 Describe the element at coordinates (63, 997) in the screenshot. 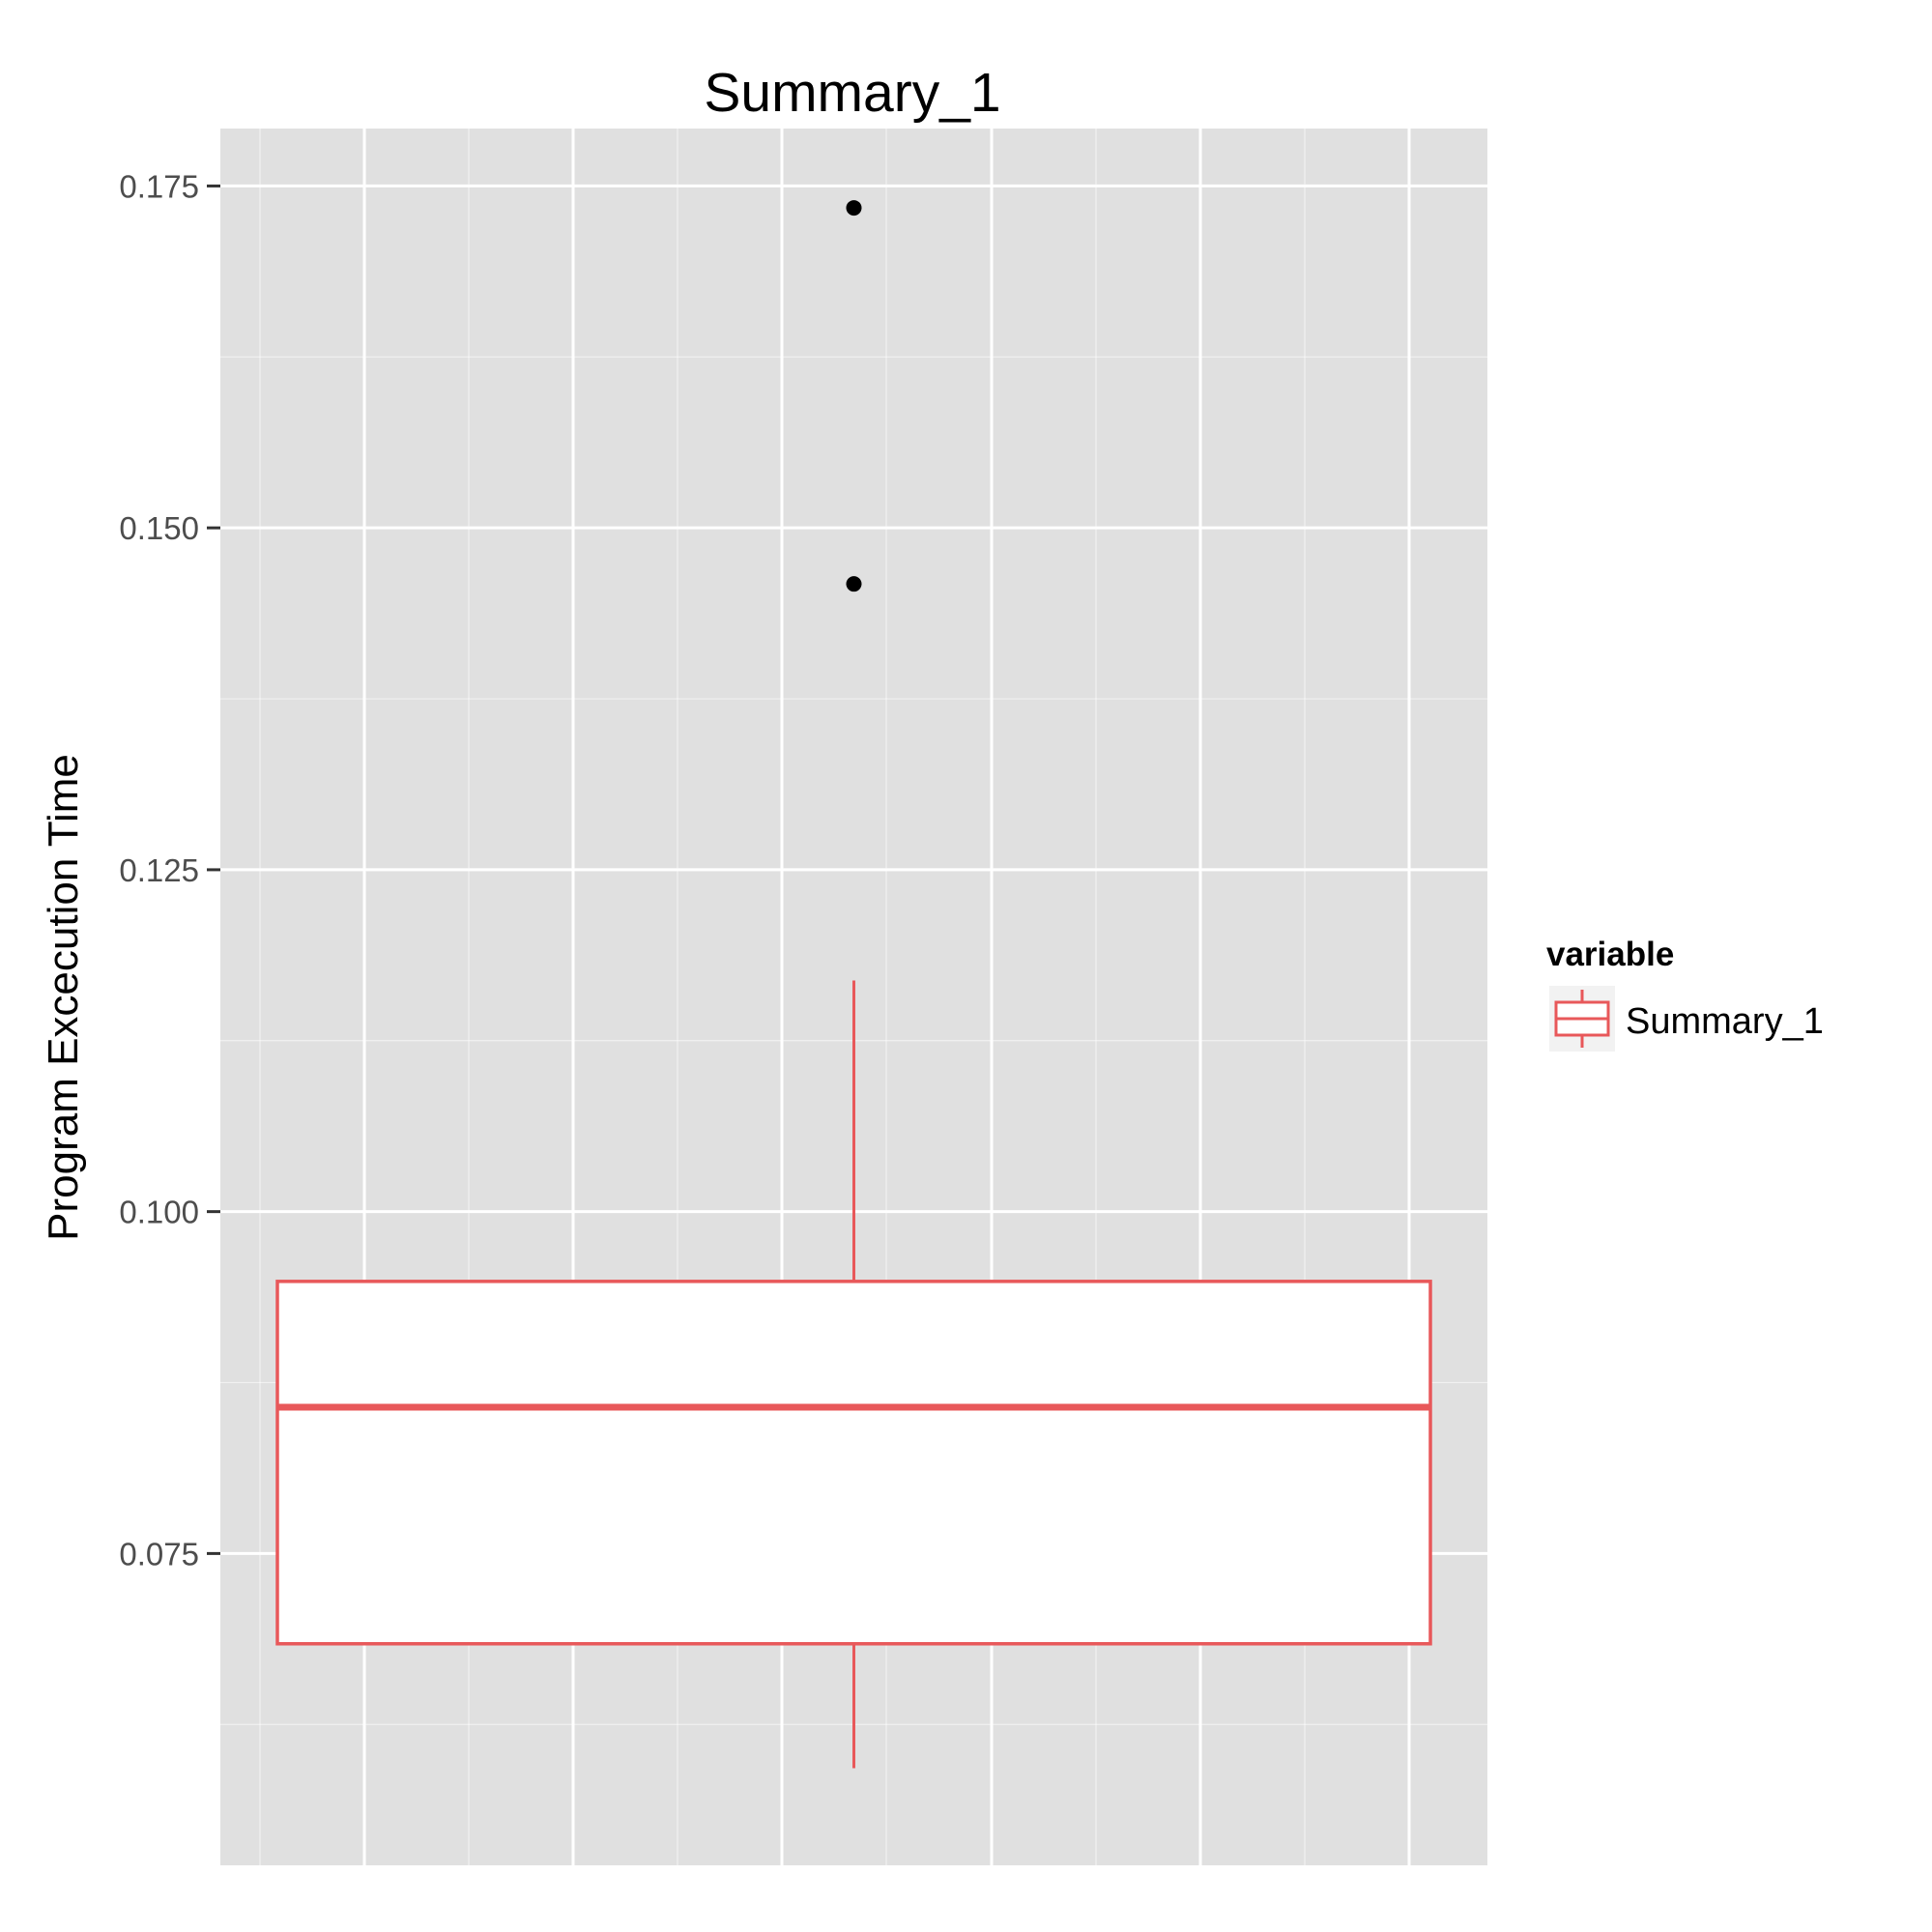

I see `y-axis-label: Program Excecution Time` at that location.